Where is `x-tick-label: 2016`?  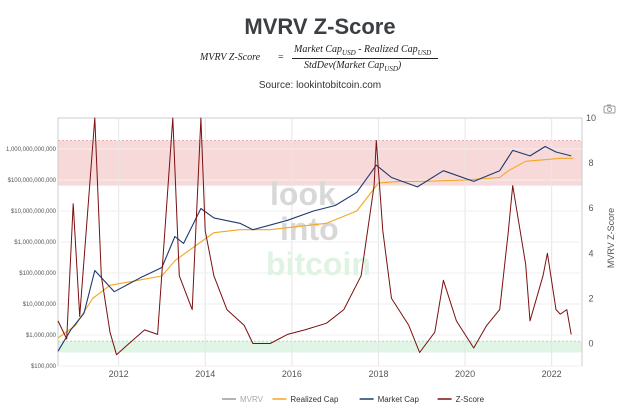
x-tick-label: 2016 is located at coordinates (292, 374).